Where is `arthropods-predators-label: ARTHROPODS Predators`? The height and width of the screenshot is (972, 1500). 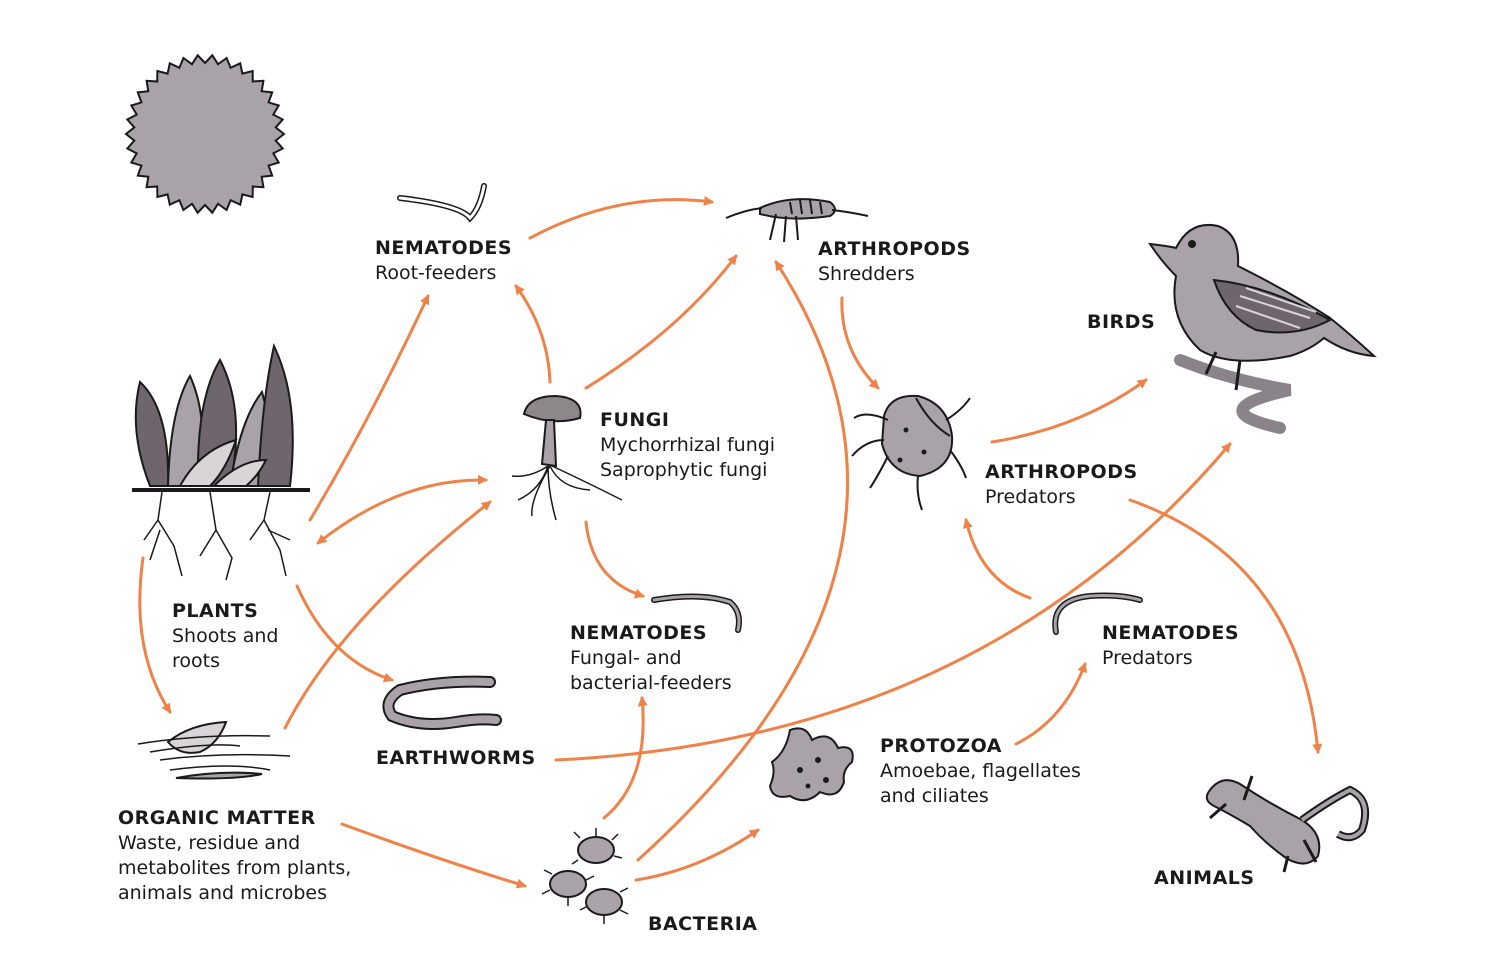 arthropods-predators-label: ARTHROPODS Predators is located at coordinates (1061, 485).